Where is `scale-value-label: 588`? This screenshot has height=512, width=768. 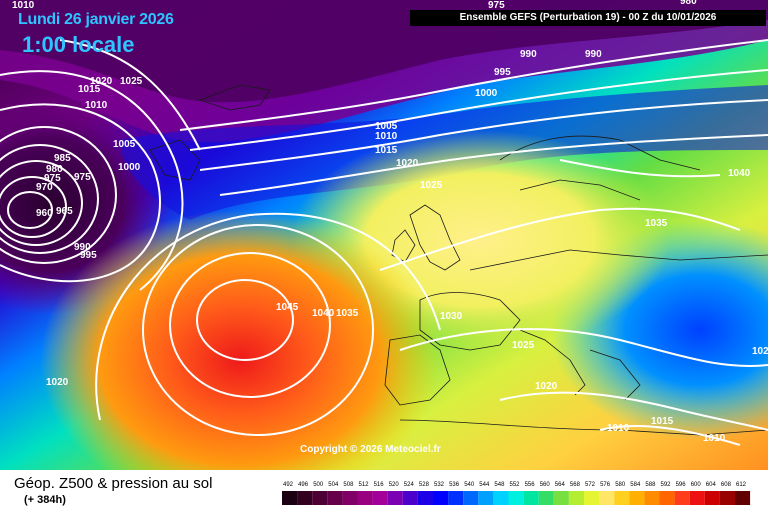
scale-value-label: 588 is located at coordinates (650, 485).